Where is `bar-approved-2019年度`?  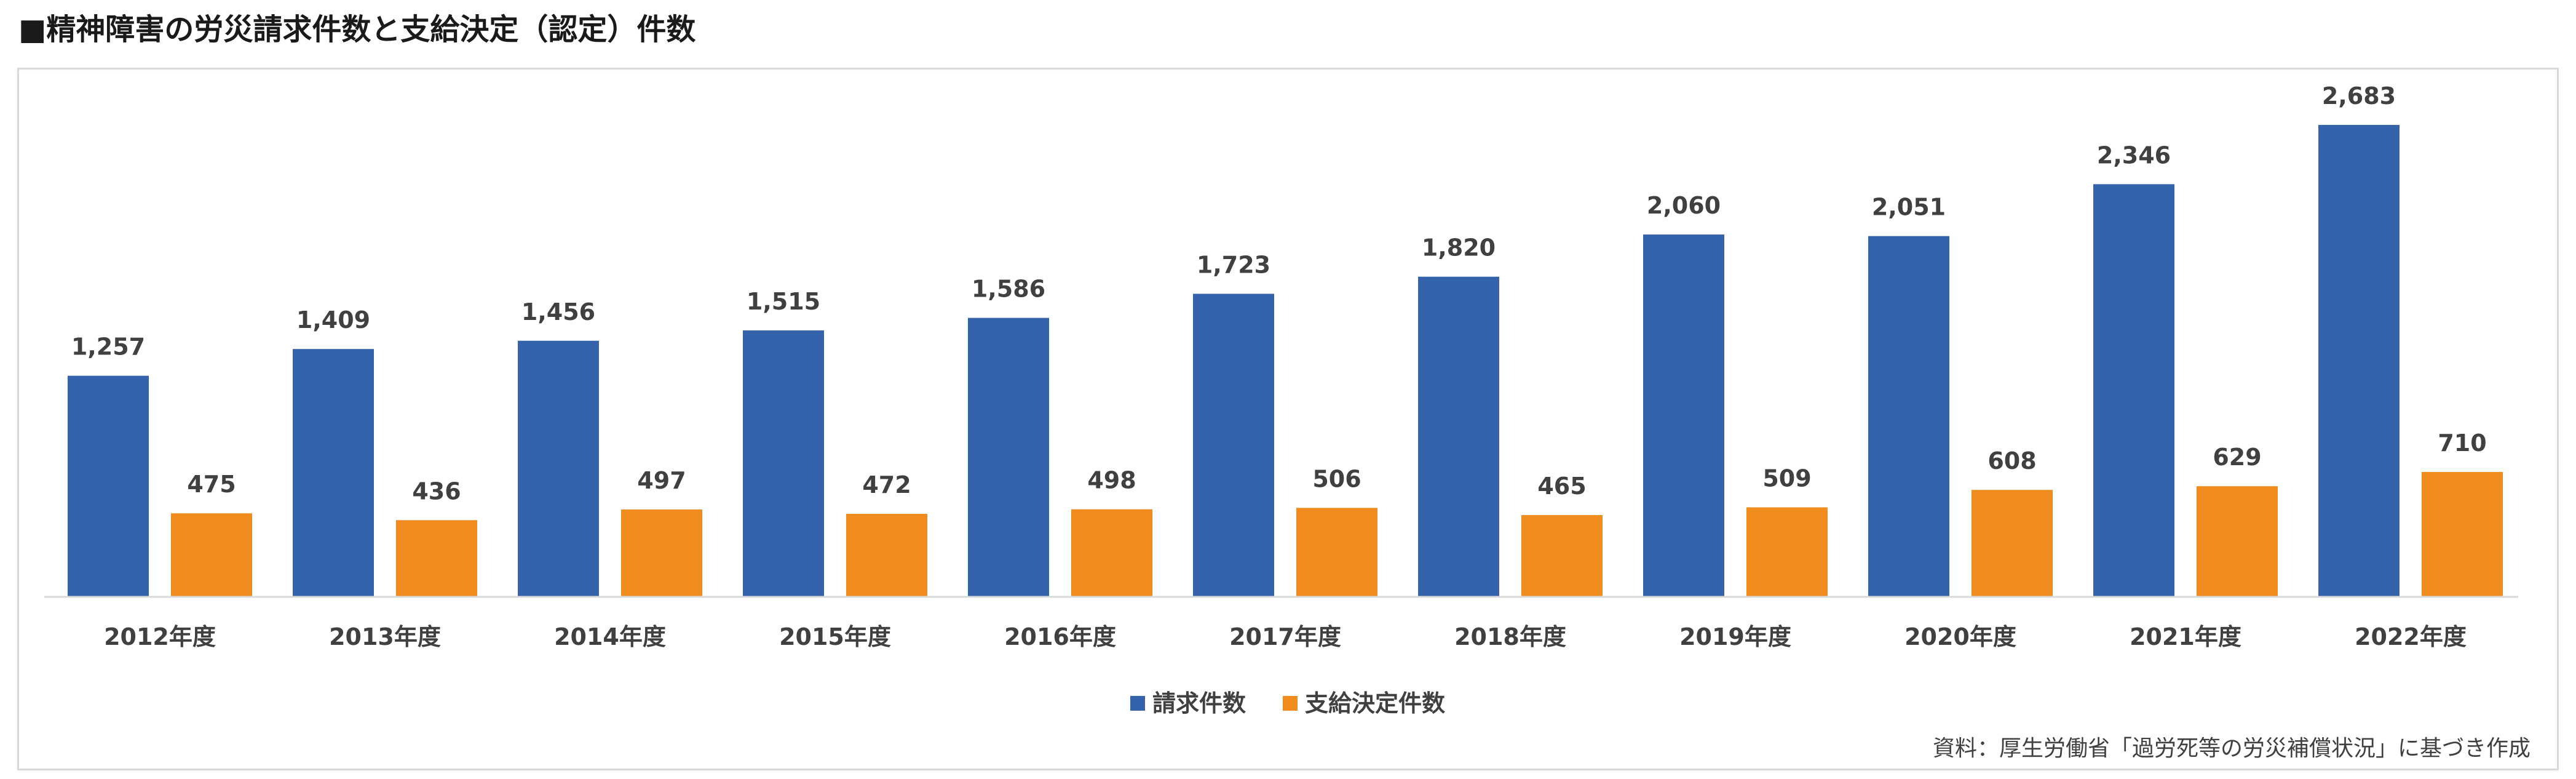
bar-approved-2019年度 is located at coordinates (1787, 552).